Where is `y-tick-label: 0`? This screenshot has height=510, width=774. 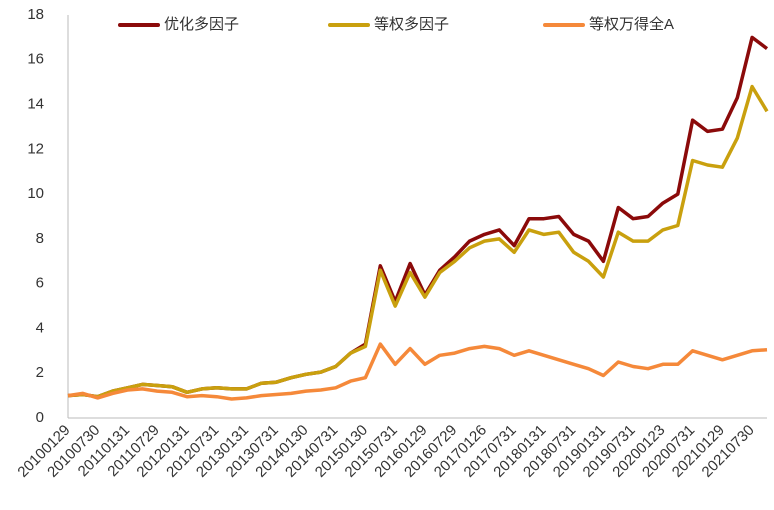
y-tick-label: 0 is located at coordinates (40, 417).